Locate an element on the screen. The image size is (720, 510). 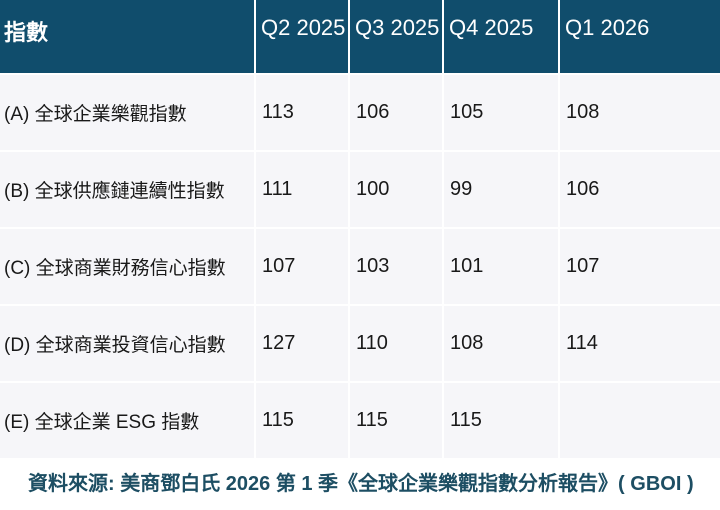
header-cell-quarter: Q1 2026 is located at coordinates (640, 36).